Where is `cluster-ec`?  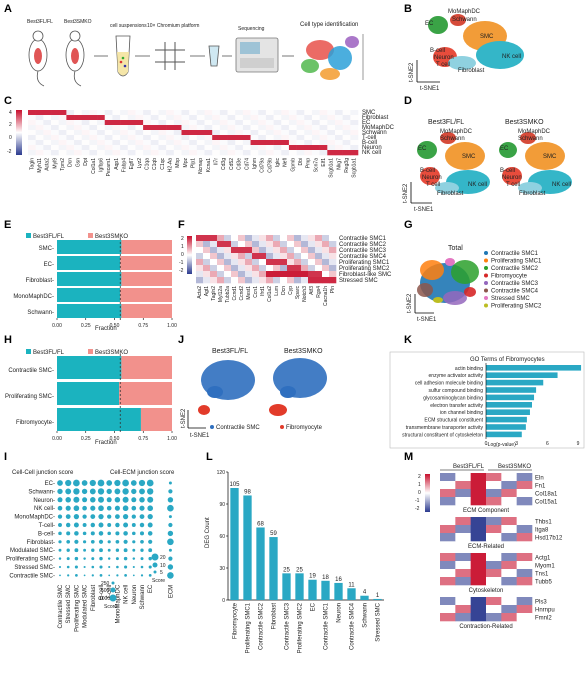 cluster-ec is located at coordinates (438, 25).